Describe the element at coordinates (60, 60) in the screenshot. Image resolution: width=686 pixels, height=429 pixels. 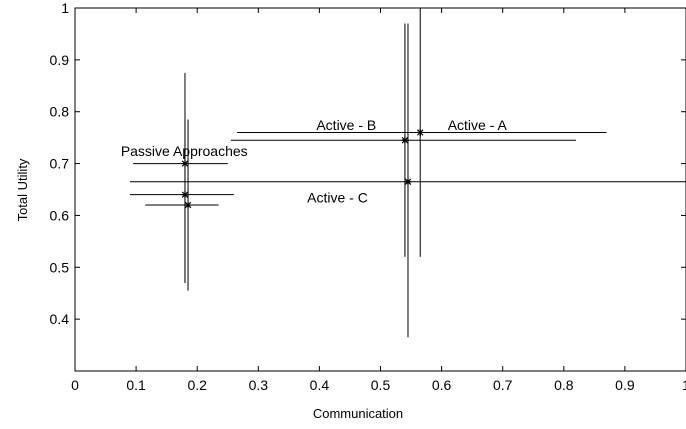
I see `y-tick-label: 0.9` at that location.